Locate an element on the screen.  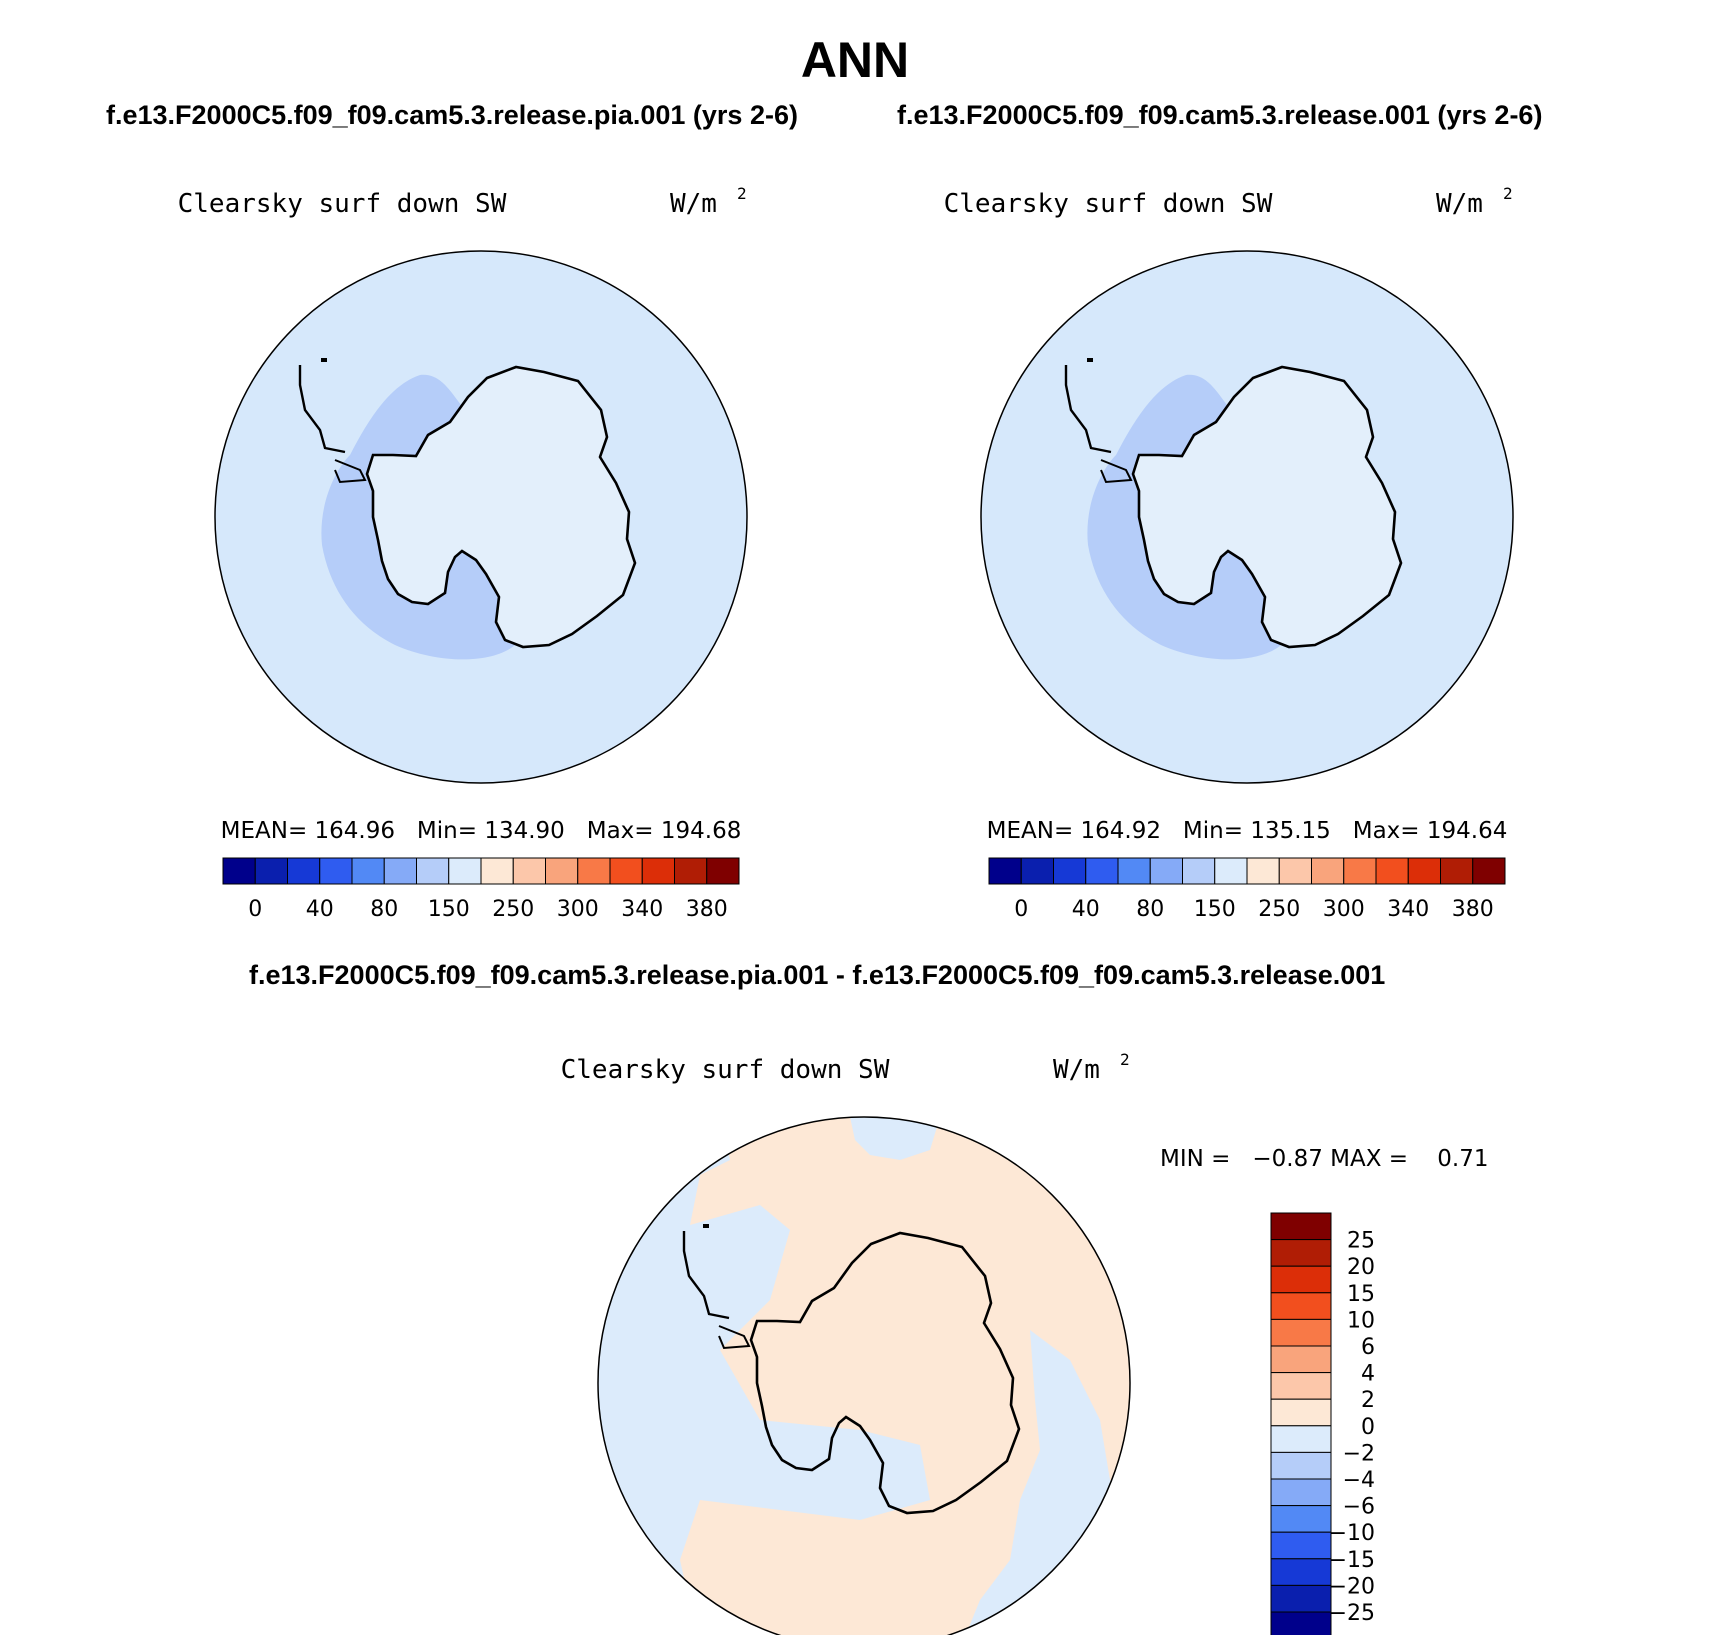
right-units-label: W/m is located at coordinates (1459, 204).